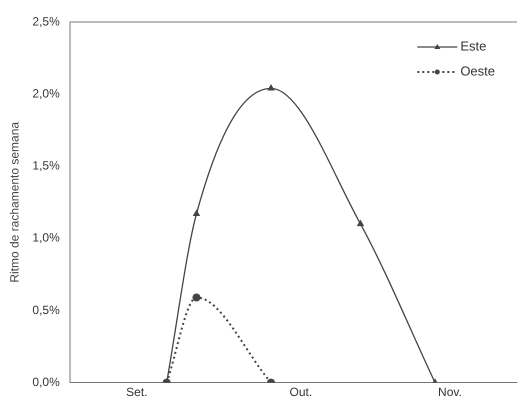  I want to click on x-tick-label: Out., so click(300, 392).